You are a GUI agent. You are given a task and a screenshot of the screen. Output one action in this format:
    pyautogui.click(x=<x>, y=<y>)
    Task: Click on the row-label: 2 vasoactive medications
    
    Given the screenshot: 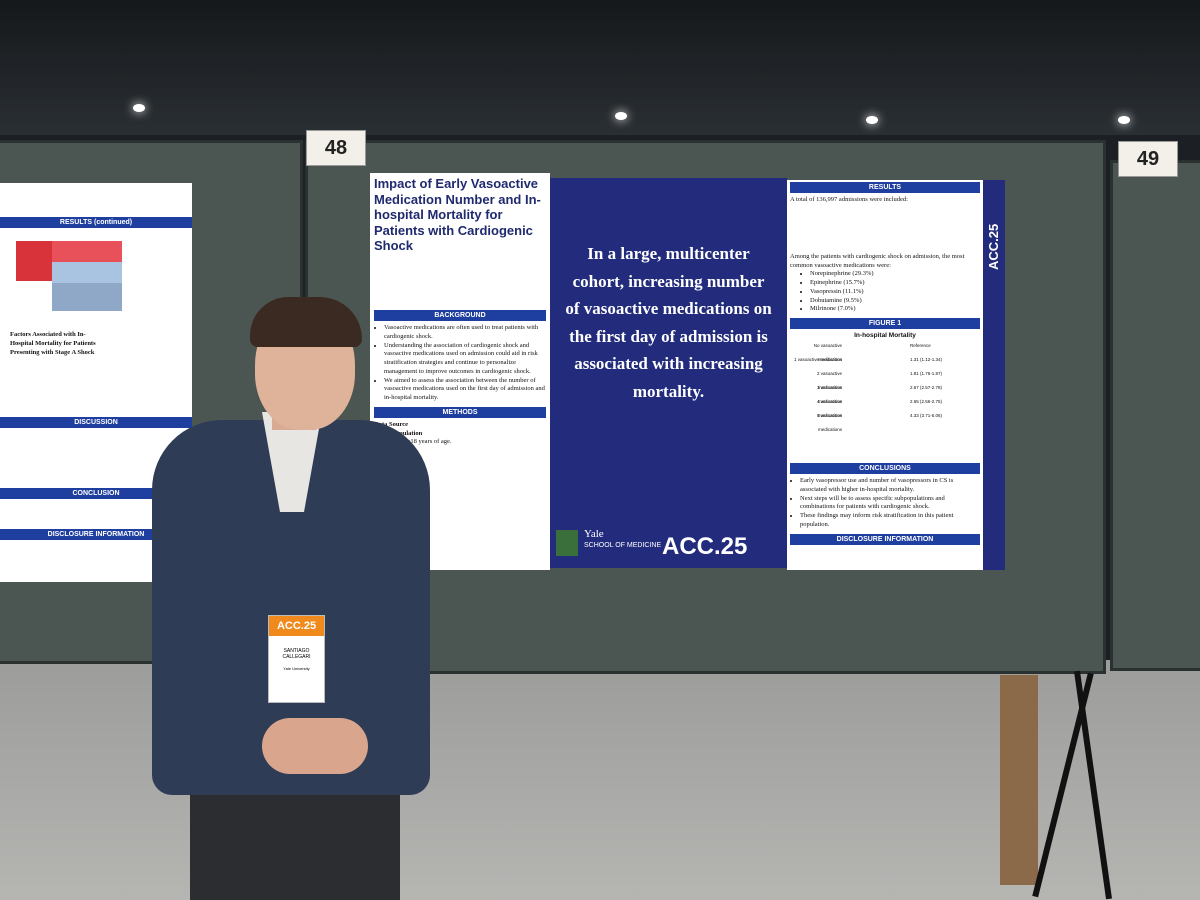 What is the action you would take?
    pyautogui.click(x=829, y=381)
    